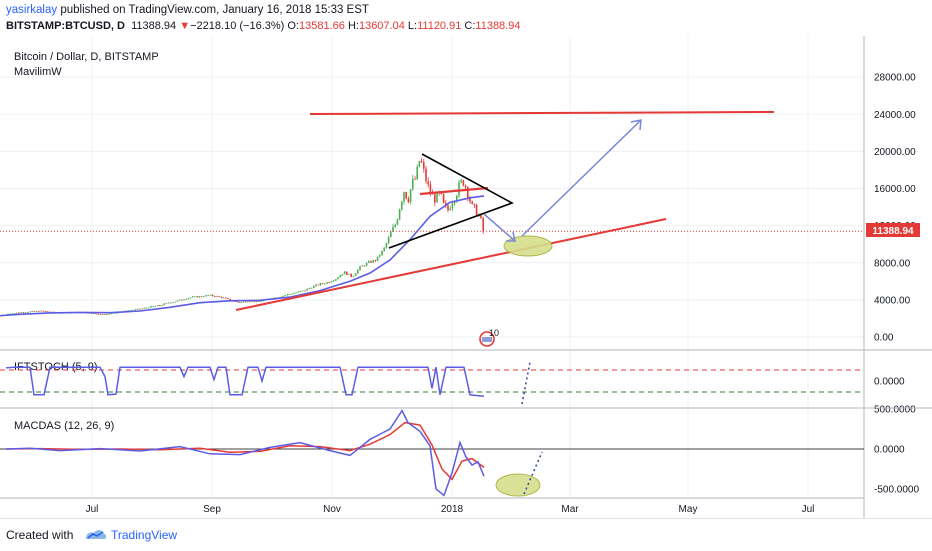 This screenshot has width=932, height=551. I want to click on y-tick-label: 8000.00, so click(892, 263).